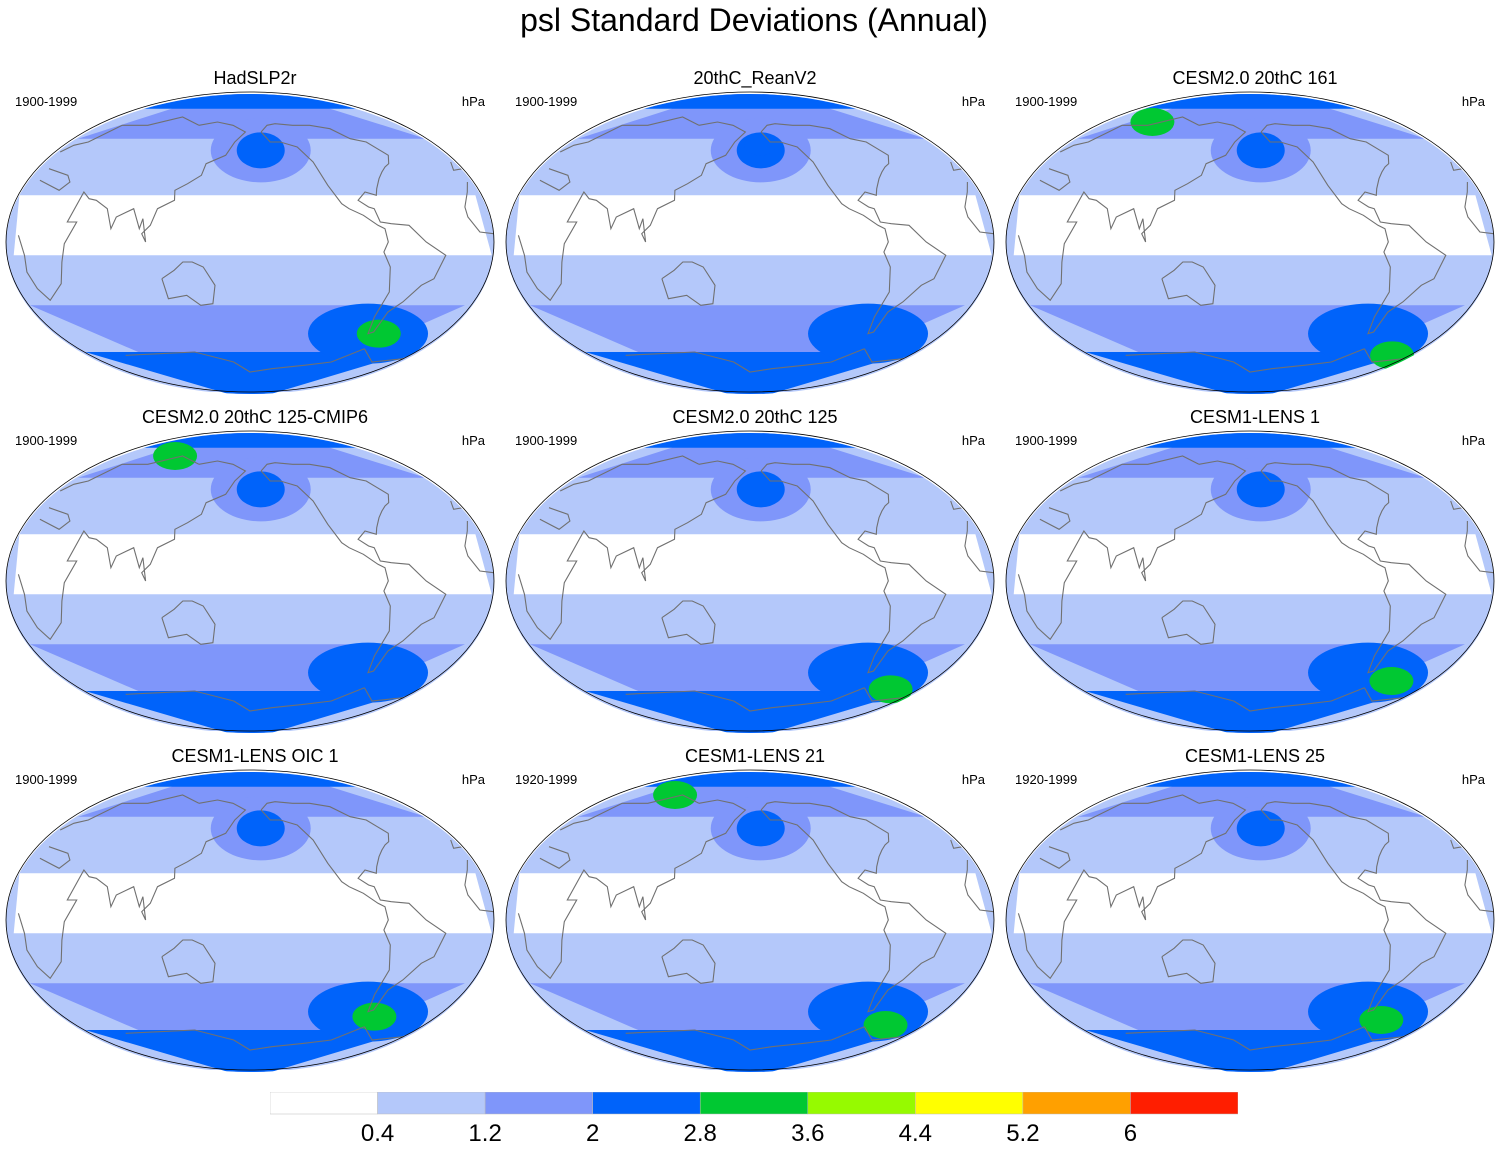 This screenshot has height=1149, width=1508. I want to click on colorbar-tick-label: 6, so click(1130, 1133).